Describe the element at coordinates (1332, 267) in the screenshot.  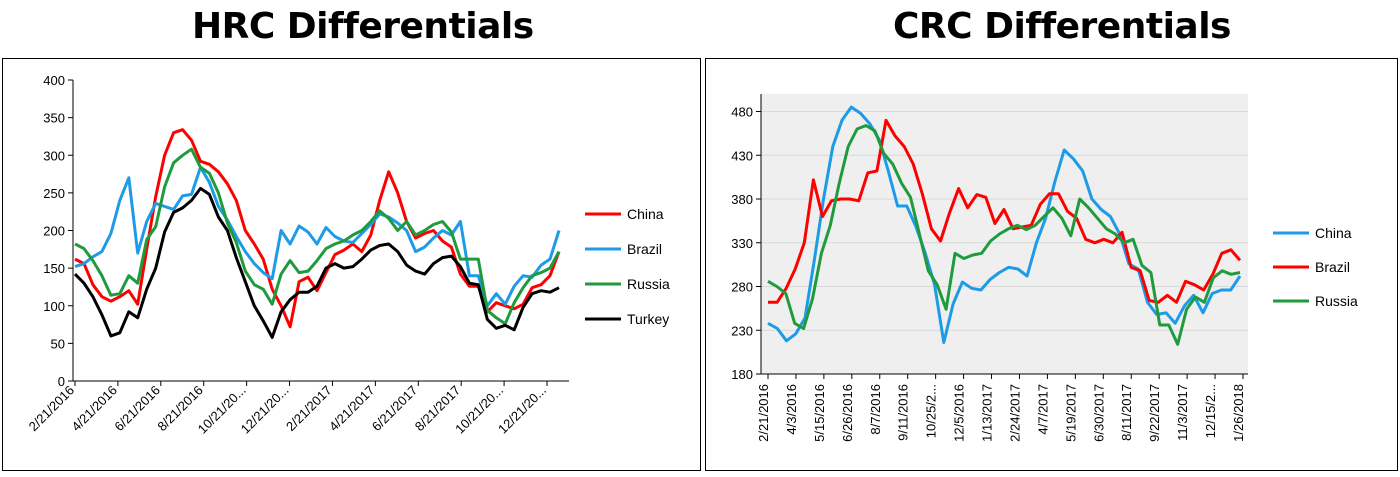
I see `crc-legend-label-brazil: Brazil` at that location.